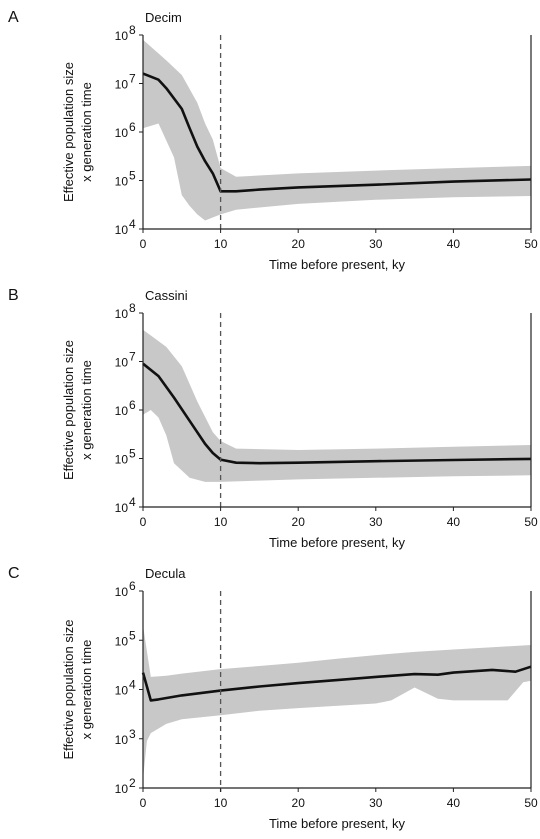 The width and height of the screenshot is (540, 839). What do you see at coordinates (13, 295) in the screenshot?
I see `panel-letter: B` at bounding box center [13, 295].